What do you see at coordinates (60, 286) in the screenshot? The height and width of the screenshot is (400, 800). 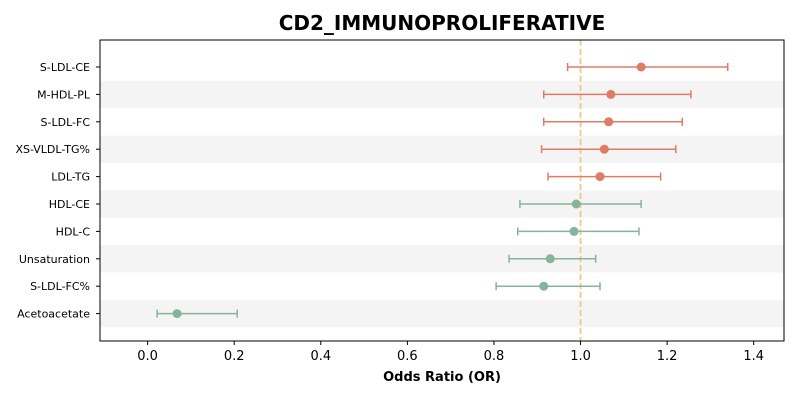 I see `y-tick-label-s-ldl-fc-pct: S-LDL-FC%` at bounding box center [60, 286].